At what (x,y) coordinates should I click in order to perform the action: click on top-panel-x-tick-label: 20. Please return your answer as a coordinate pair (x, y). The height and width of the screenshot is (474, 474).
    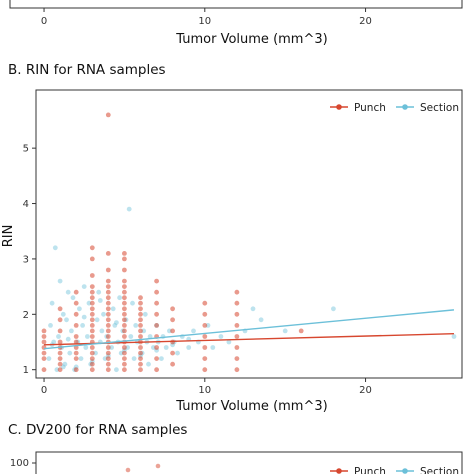
    Looking at the image, I should click on (365, 21).